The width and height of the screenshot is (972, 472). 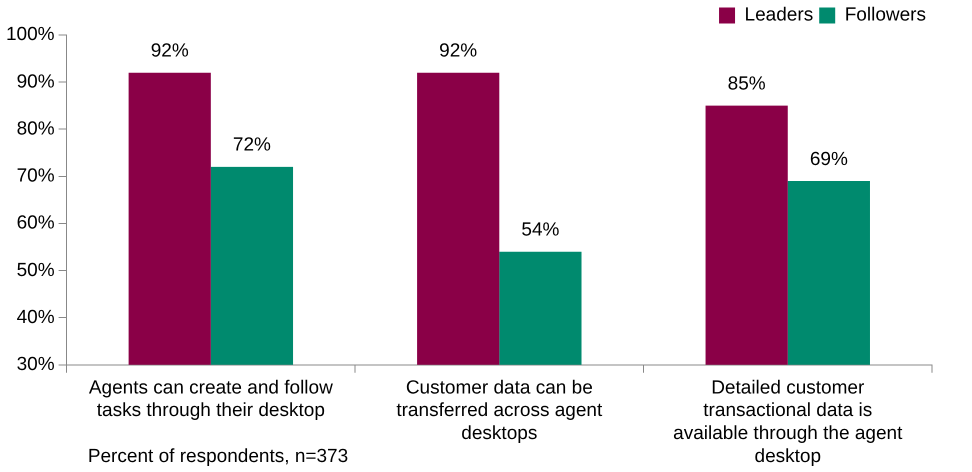 I want to click on x-tick-label: Customer data can be transferred across agent desktops, so click(x=499, y=410).